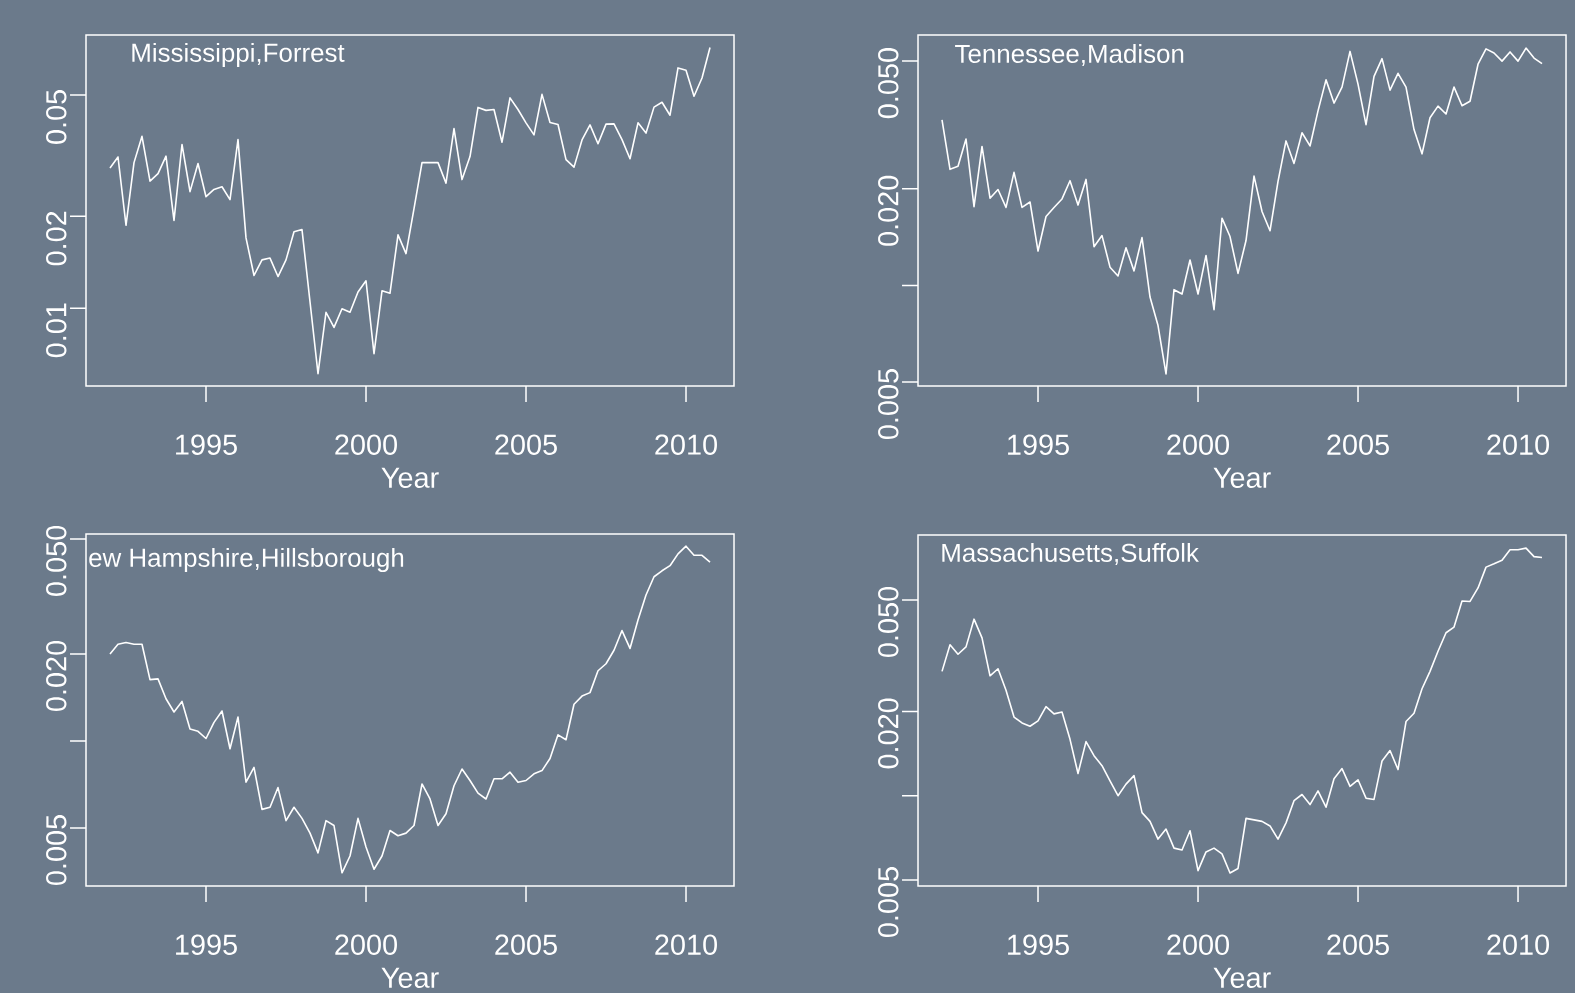  I want to click on chart-title: Mississippi,Forrest, so click(238, 55).